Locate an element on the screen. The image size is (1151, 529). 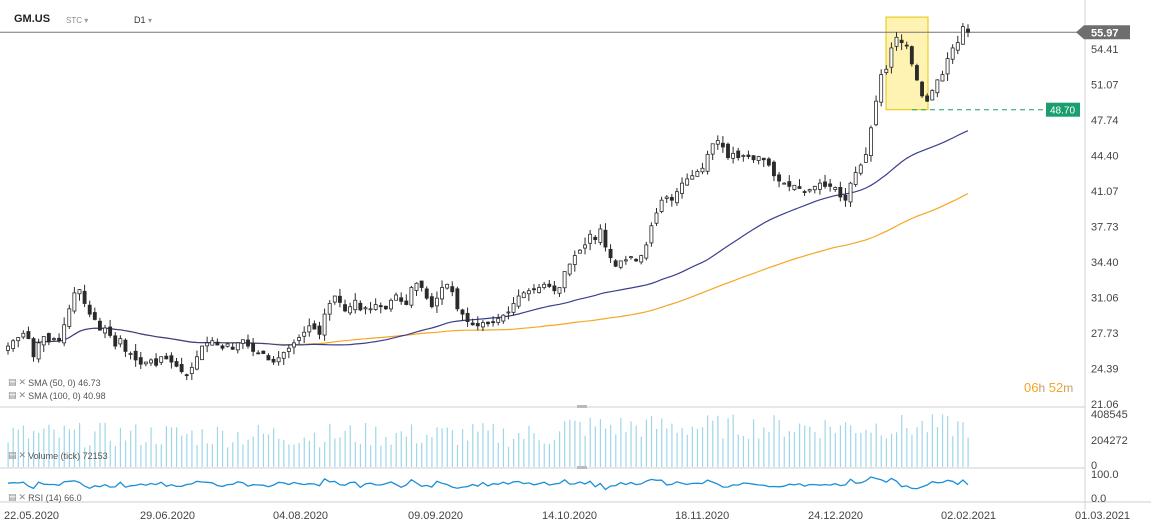
symbol-label: GM.US is located at coordinates (32, 19).